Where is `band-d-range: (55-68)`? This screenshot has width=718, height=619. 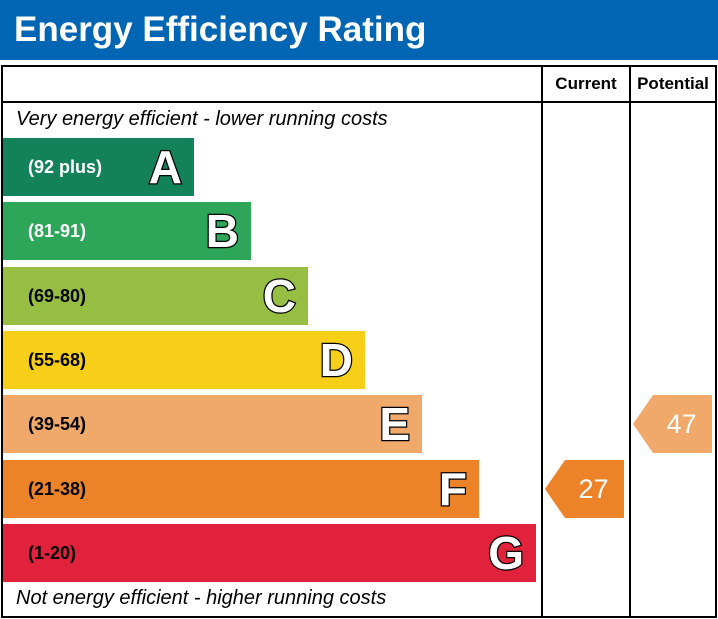
band-d-range: (55-68) is located at coordinates (57, 360).